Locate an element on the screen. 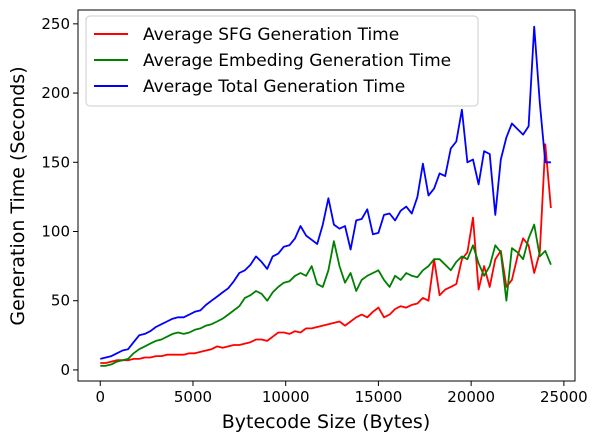 The image size is (599, 442). legend-label-embedding: Average Embeding Generation Time is located at coordinates (297, 61).